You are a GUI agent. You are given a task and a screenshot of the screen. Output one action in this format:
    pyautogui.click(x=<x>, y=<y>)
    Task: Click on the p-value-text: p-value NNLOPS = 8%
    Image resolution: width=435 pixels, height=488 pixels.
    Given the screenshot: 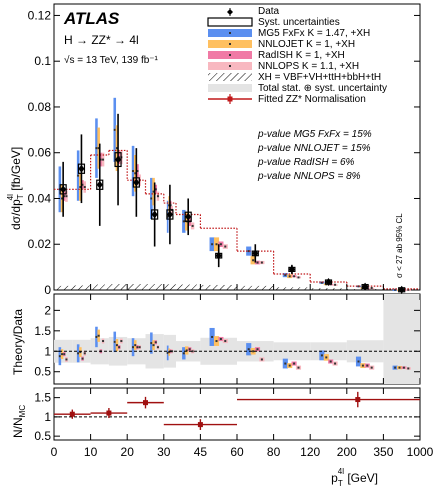 What is the action you would take?
    pyautogui.click(x=309, y=176)
    